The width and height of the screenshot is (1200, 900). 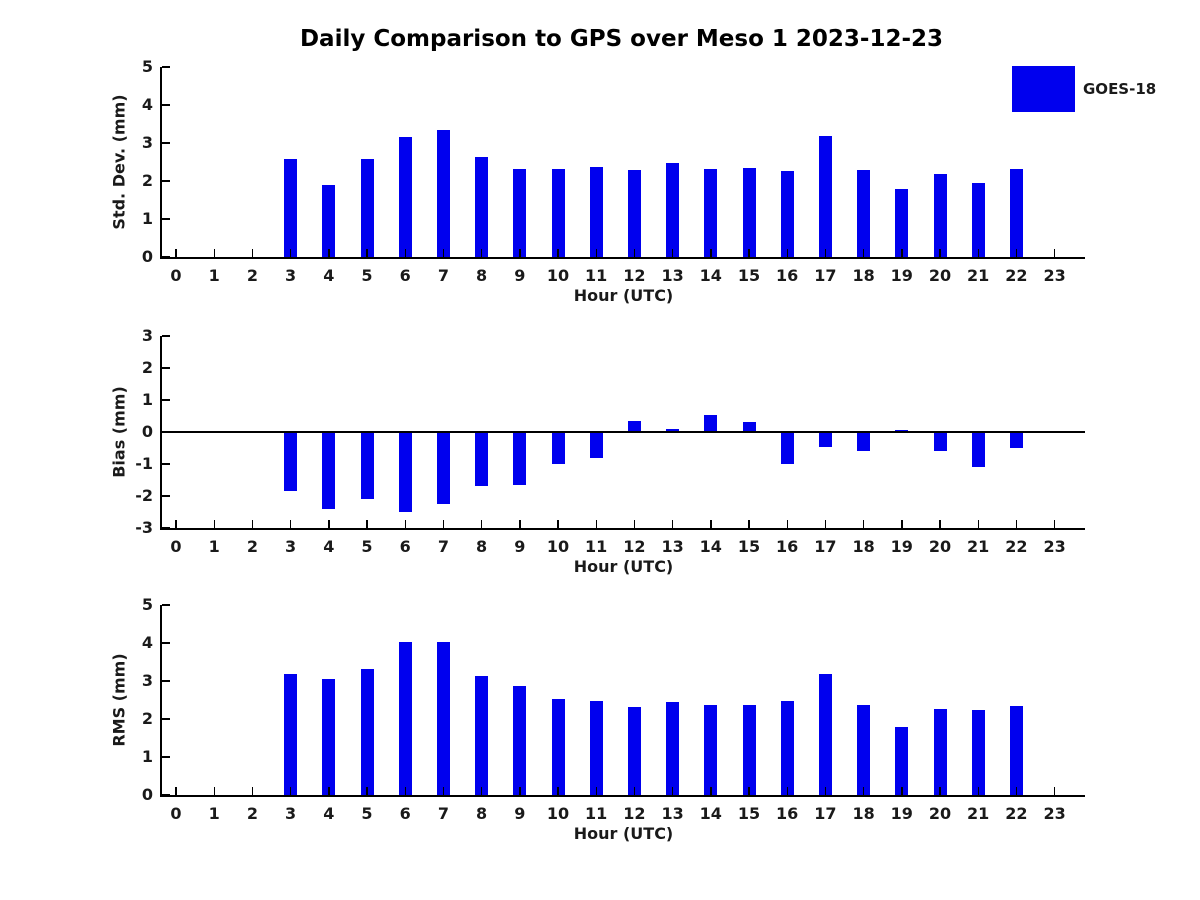 I want to click on x-tick-label: 3, so click(x=291, y=275).